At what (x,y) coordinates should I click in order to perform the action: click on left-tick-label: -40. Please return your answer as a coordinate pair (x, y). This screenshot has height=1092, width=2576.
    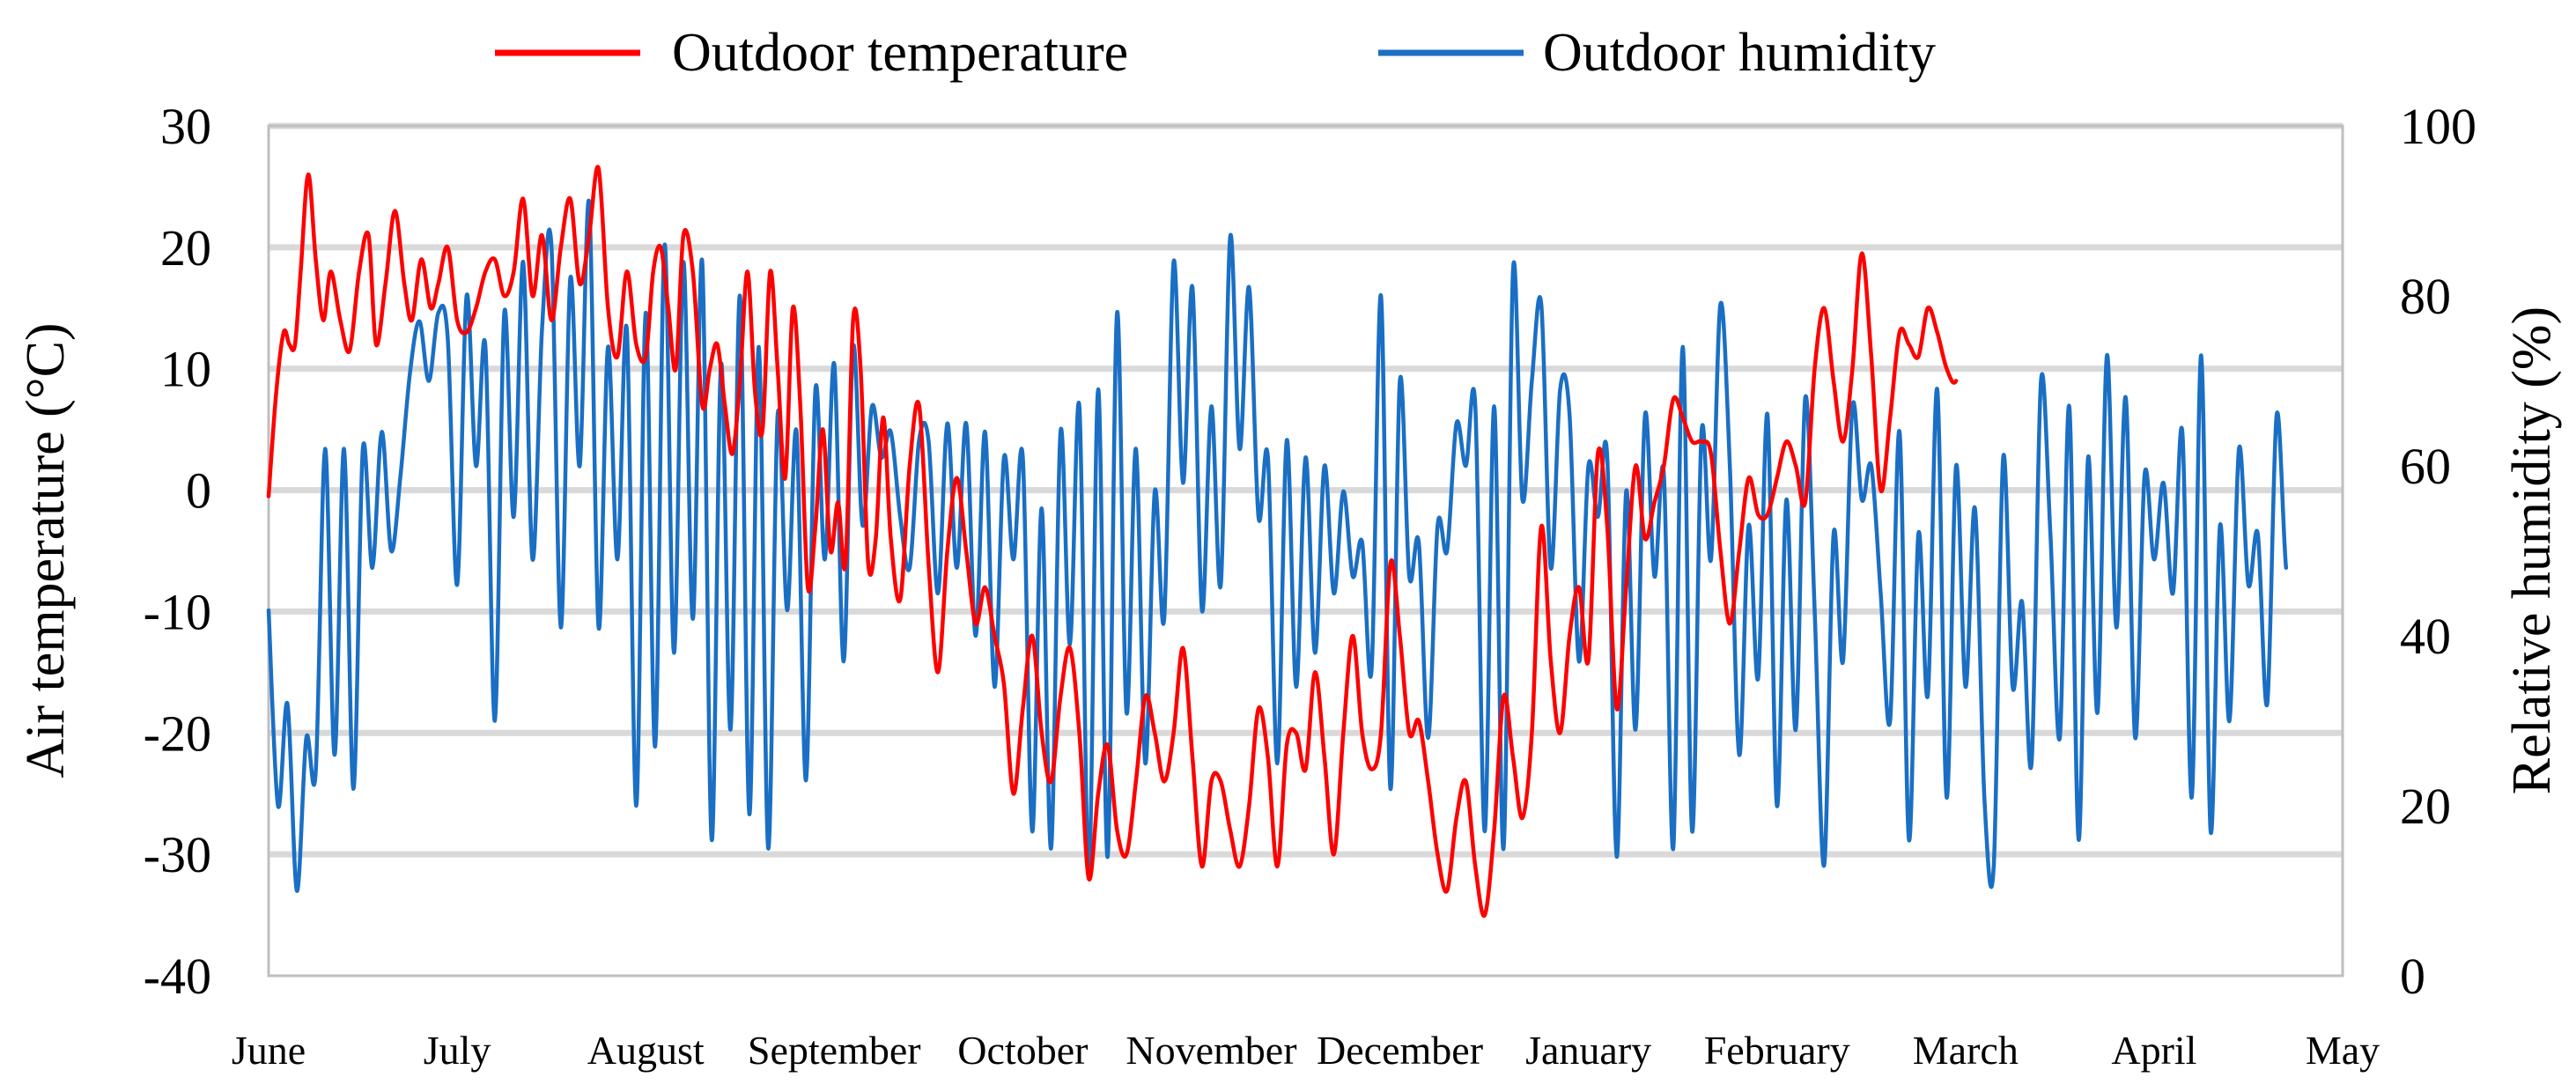
    Looking at the image, I should click on (177, 976).